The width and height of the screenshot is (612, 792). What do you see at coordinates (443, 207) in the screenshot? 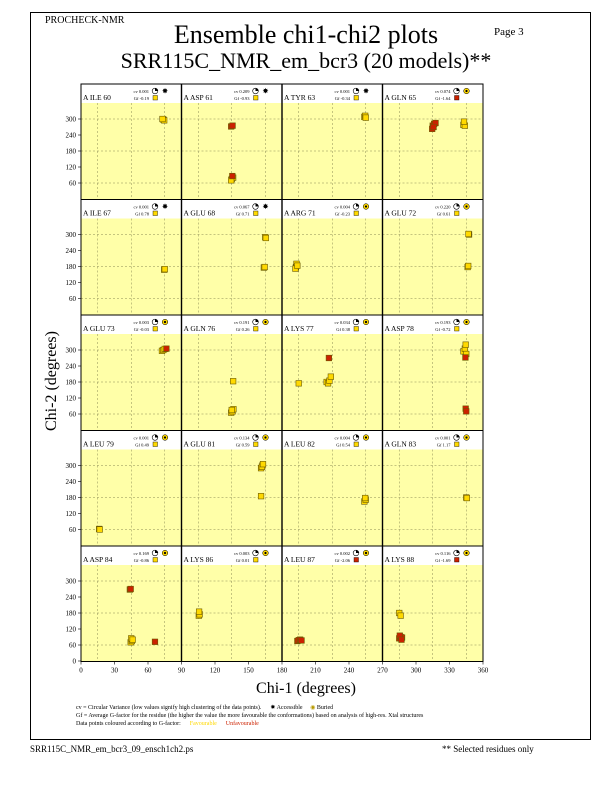
I see `panel-cv-value: cv 0.220` at bounding box center [443, 207].